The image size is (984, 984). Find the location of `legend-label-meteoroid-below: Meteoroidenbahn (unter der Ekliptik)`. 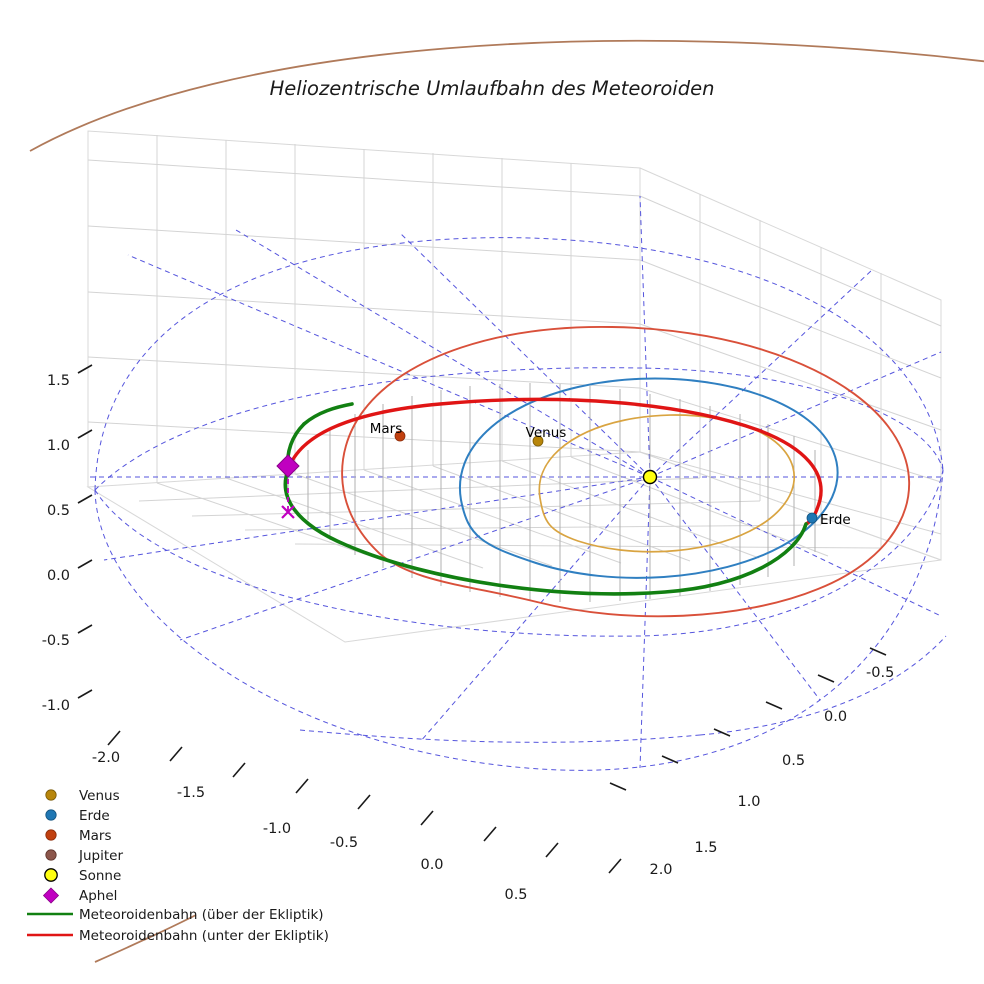

legend-label-meteoroid-below: Meteoroidenbahn (unter der Ekliptik) is located at coordinates (204, 936).